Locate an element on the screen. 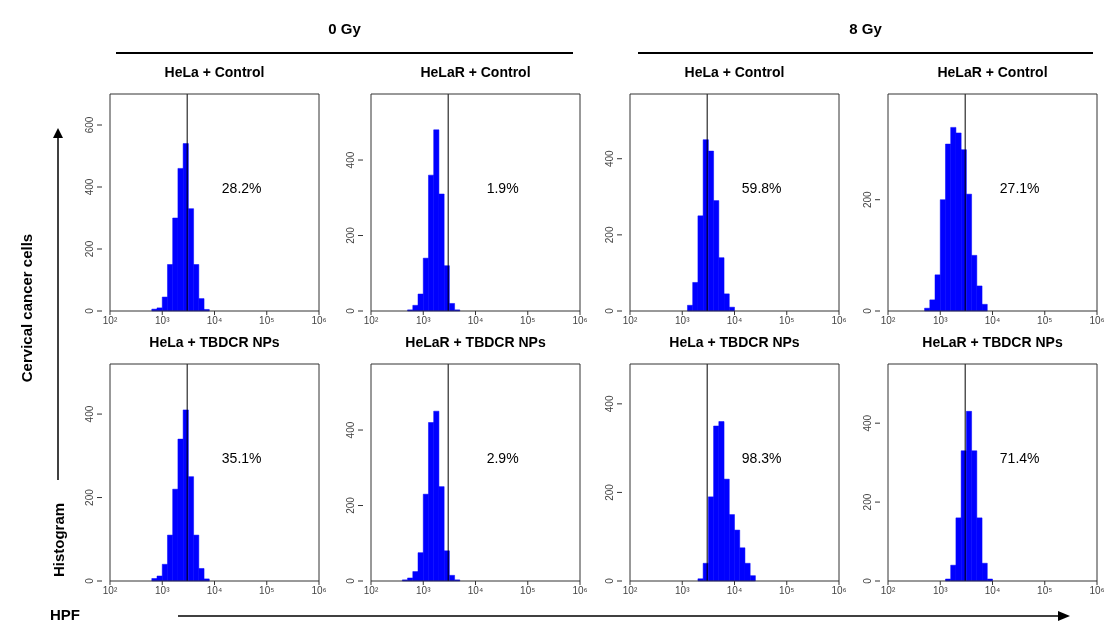 The width and height of the screenshot is (1111, 629). annotation: 1.9% is located at coordinates (502, 188).